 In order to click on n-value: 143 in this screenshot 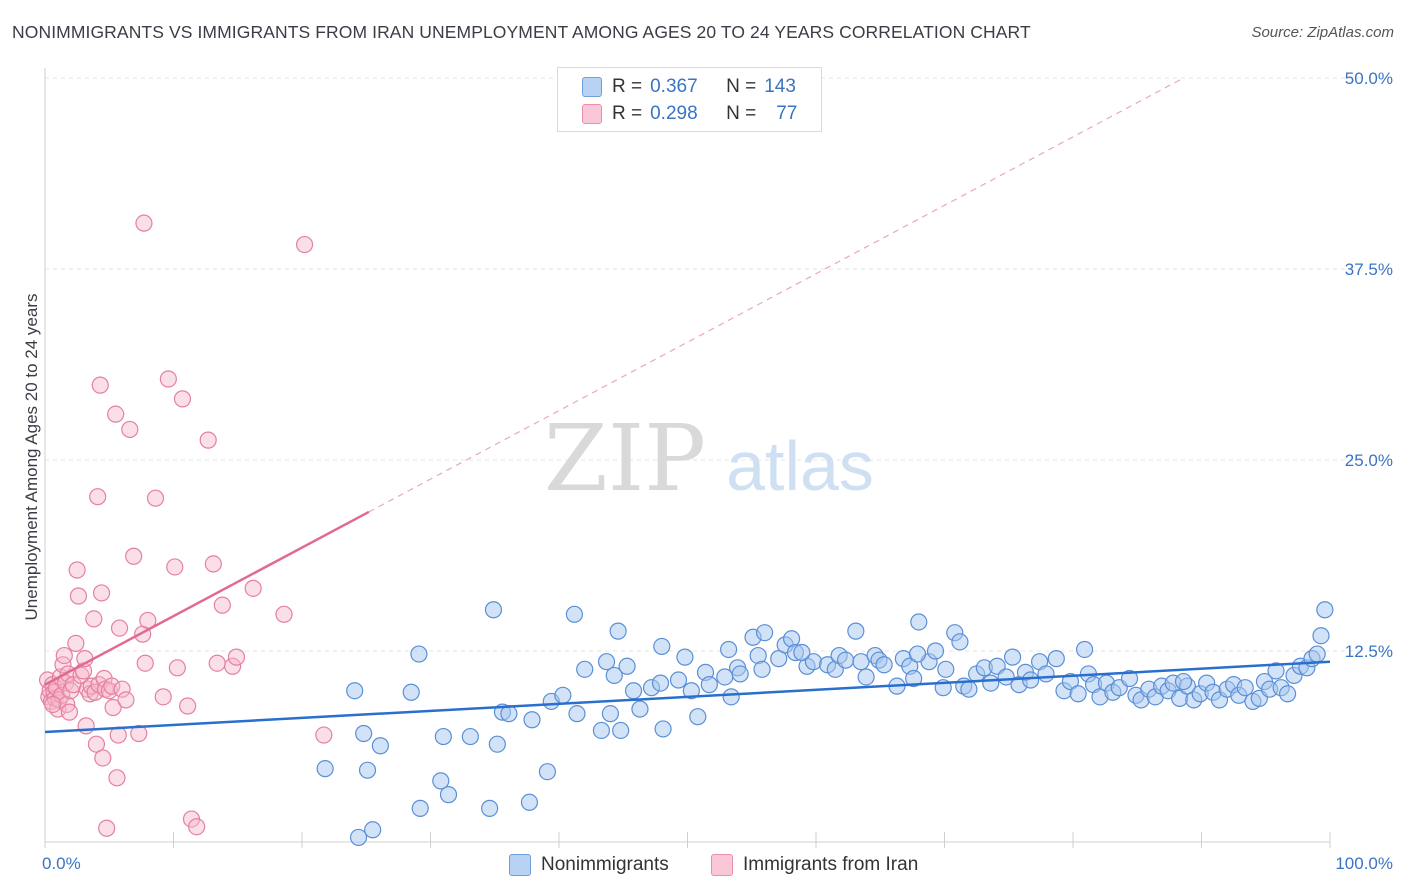, I will do `click(780, 86)`.